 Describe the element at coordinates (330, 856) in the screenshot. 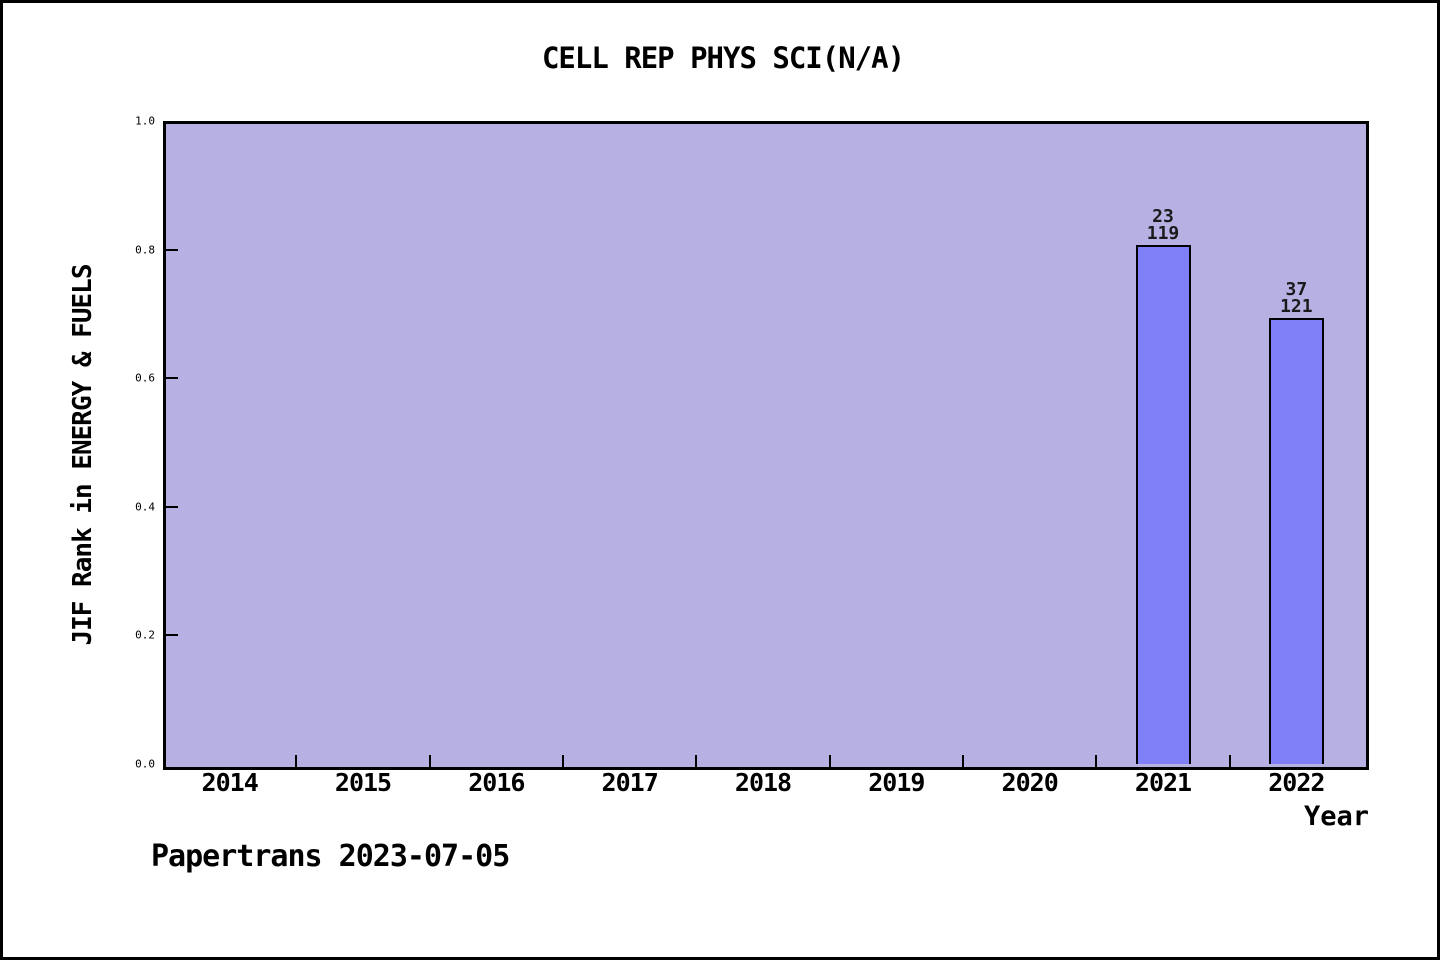

I see `footer-note: Papertrans 2023-07-05` at that location.